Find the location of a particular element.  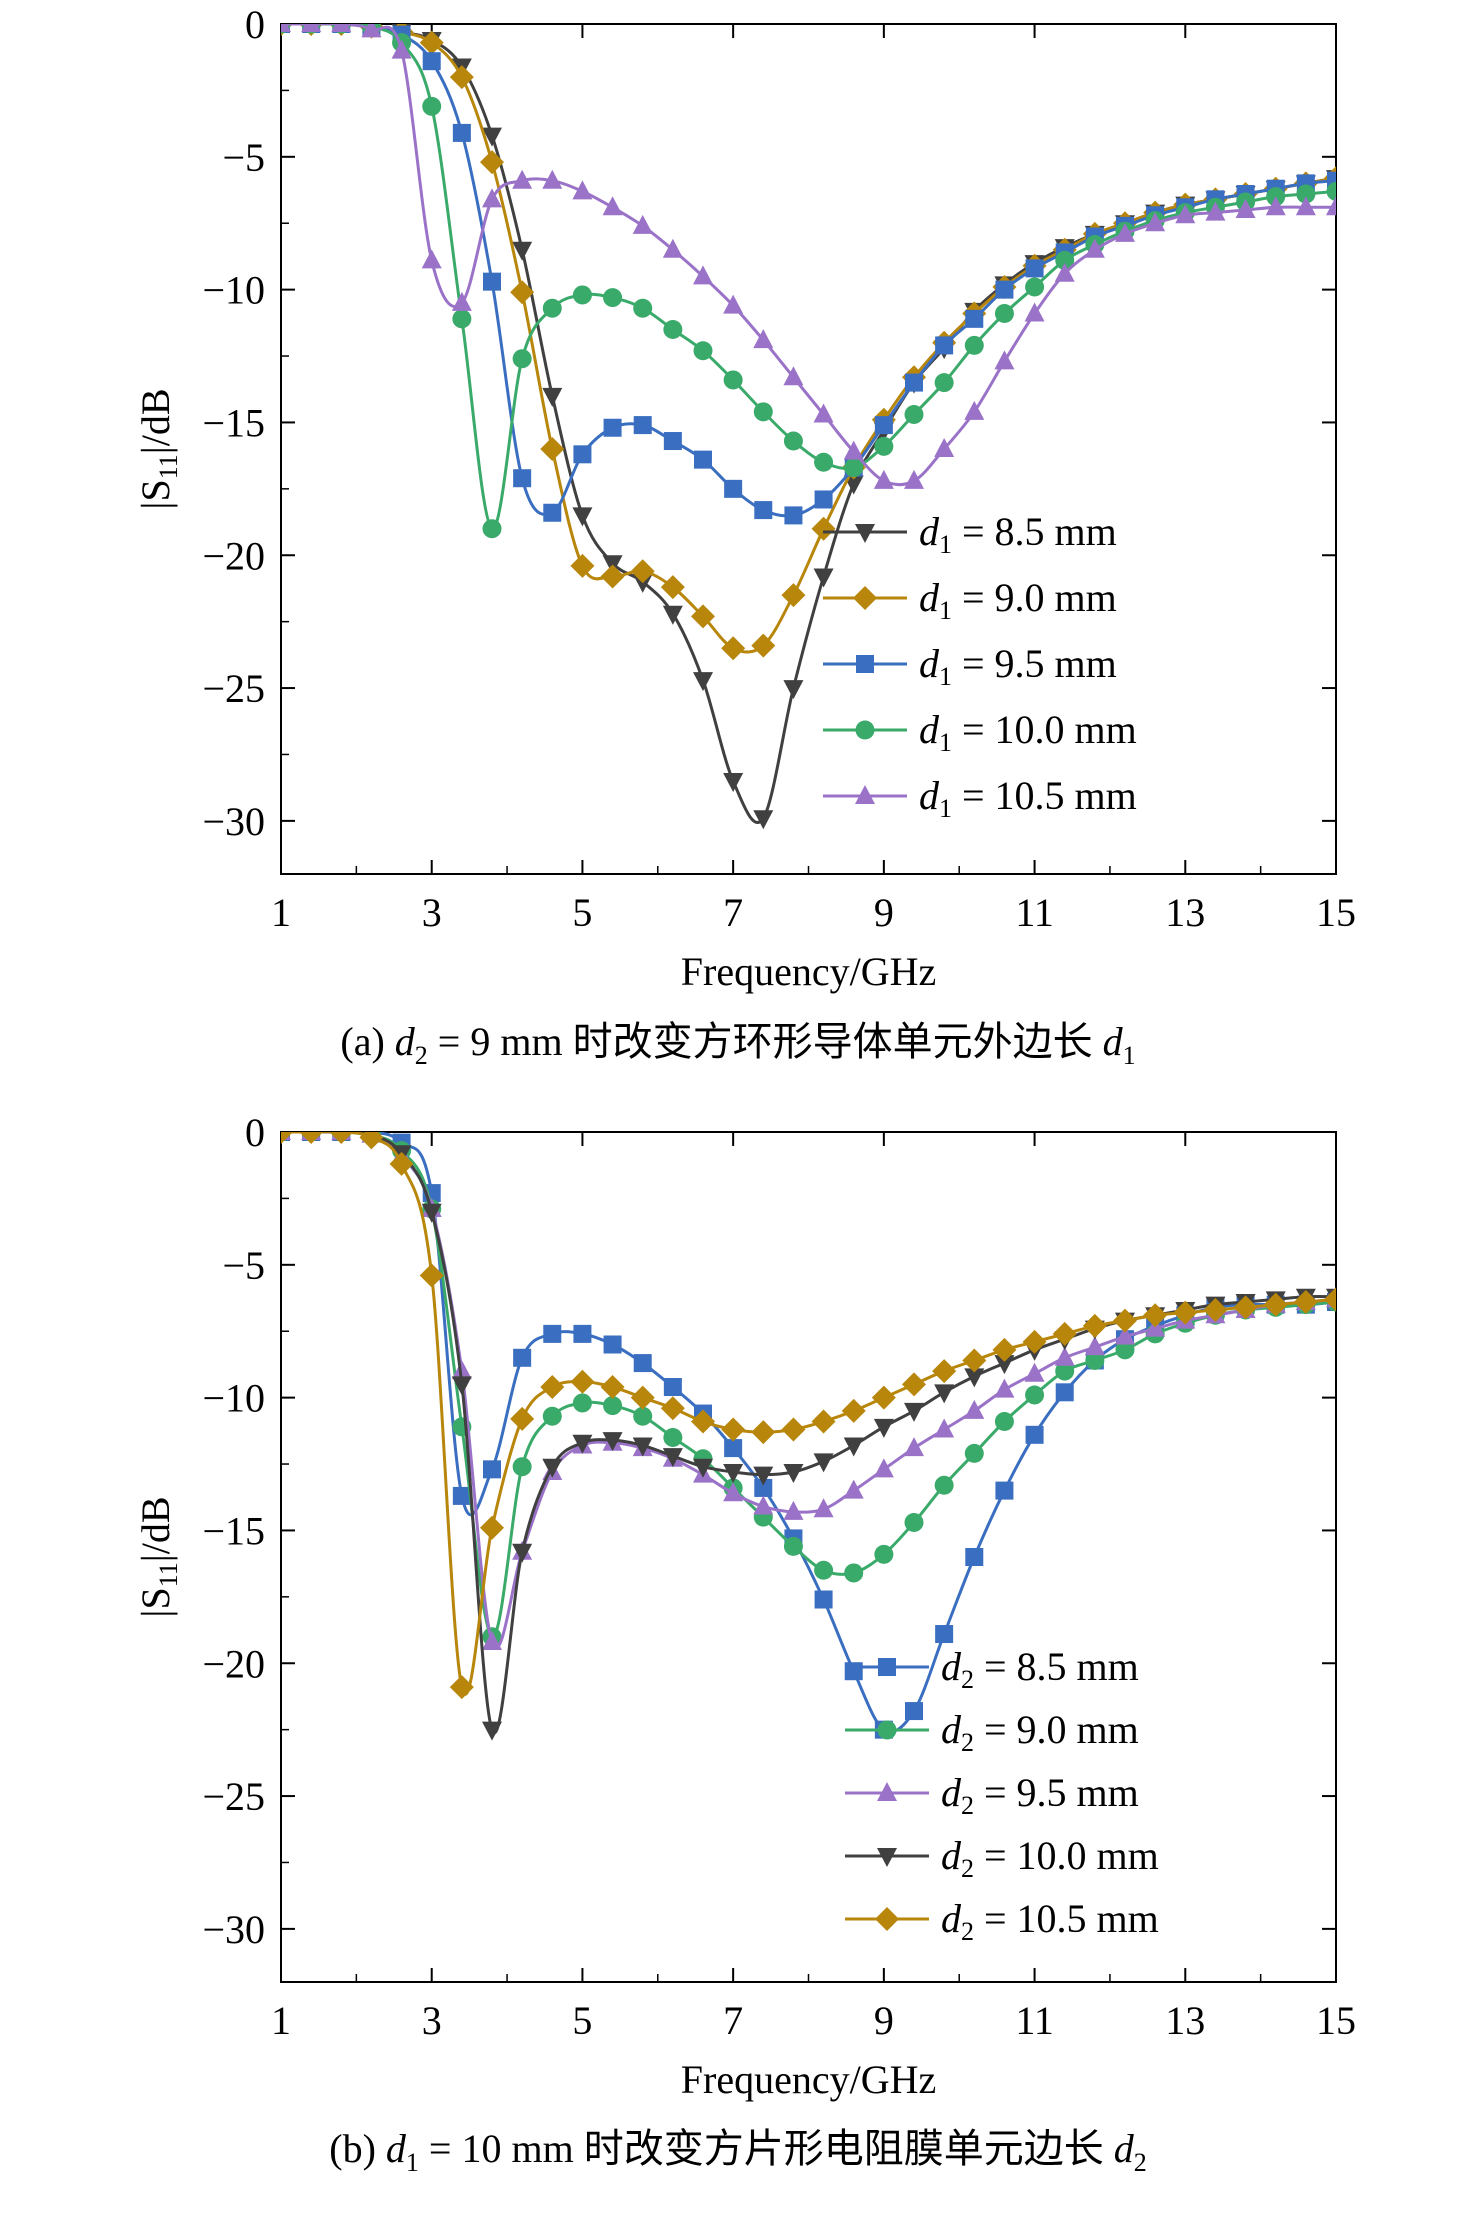

legend-label: d2 = 9.5 mm is located at coordinates (1040, 1795).